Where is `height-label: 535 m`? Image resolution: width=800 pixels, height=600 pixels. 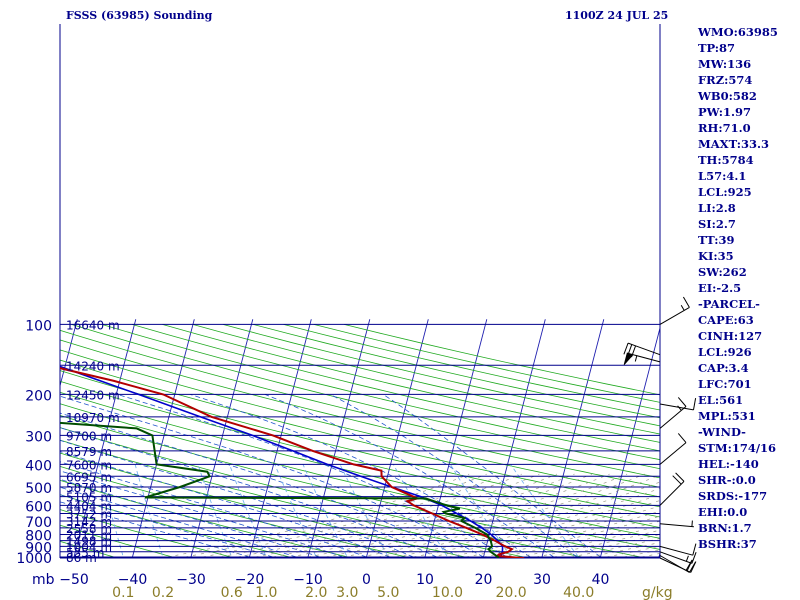 height-label: 535 m is located at coordinates (85, 553).